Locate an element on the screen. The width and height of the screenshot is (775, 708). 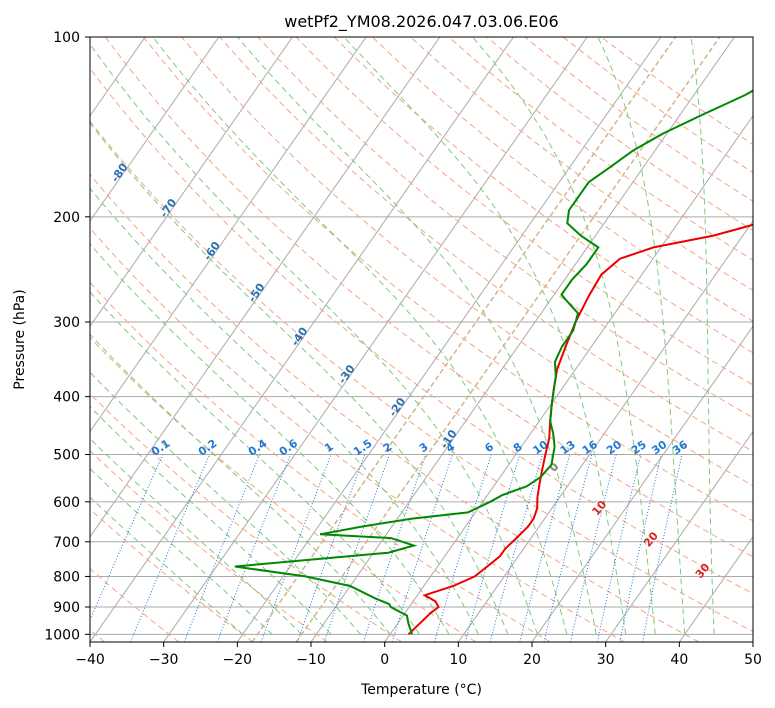
x-axis: −40 −30 −20 −10 0 10 20 30 40 50 is located at coordinates (418, 655).